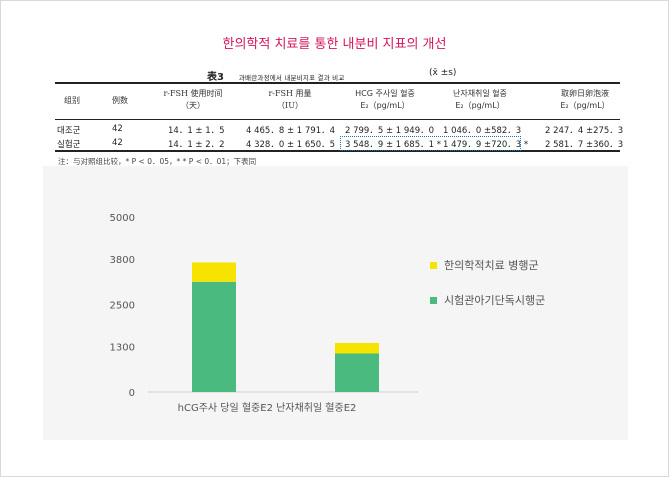 This screenshot has width=669, height=477. I want to click on row2-hcg: 3 548．9 ± 1 685．1 *, so click(393, 145).